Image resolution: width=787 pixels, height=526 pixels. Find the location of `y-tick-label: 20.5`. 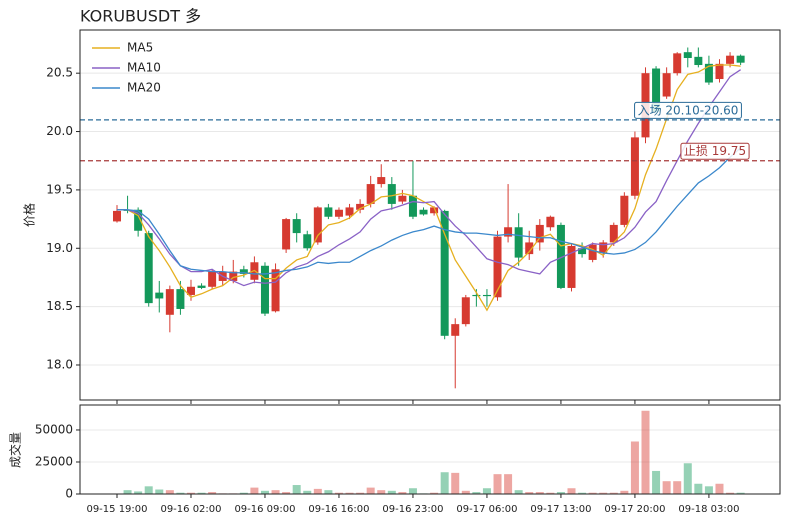

y-tick-label: 20.5 is located at coordinates (59, 73).